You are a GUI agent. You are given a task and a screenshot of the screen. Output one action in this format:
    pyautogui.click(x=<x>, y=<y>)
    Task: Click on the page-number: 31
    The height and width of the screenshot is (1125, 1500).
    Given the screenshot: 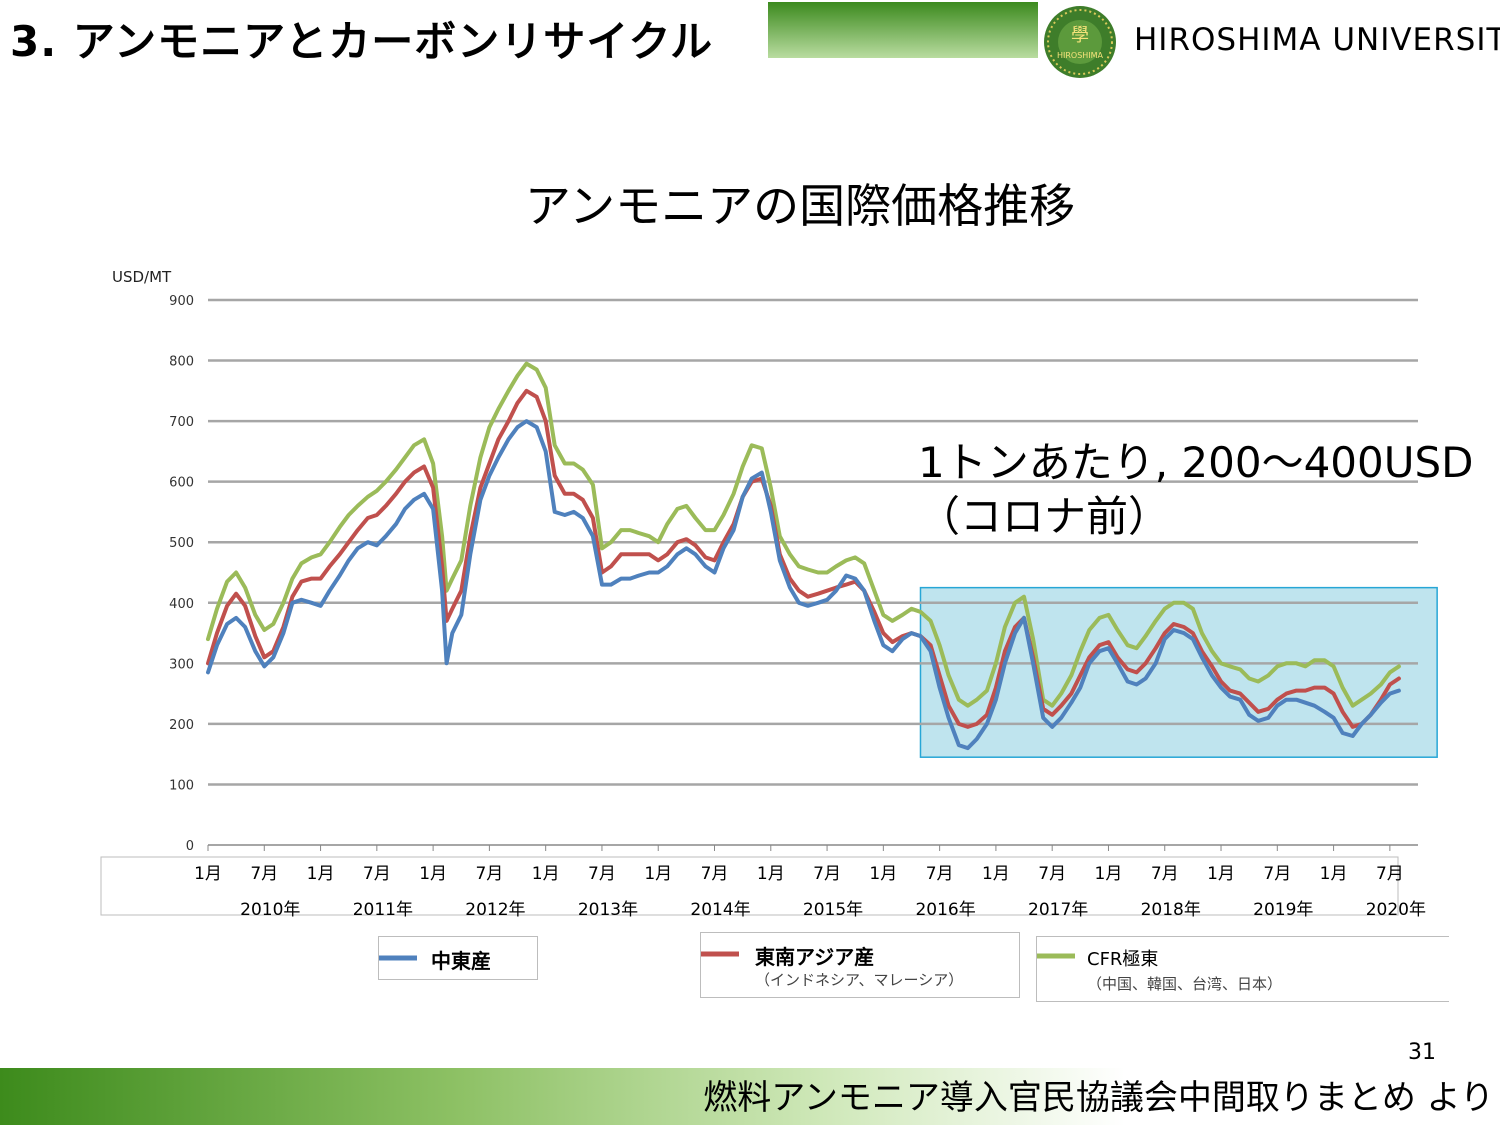 What is the action you would take?
    pyautogui.click(x=1422, y=1052)
    